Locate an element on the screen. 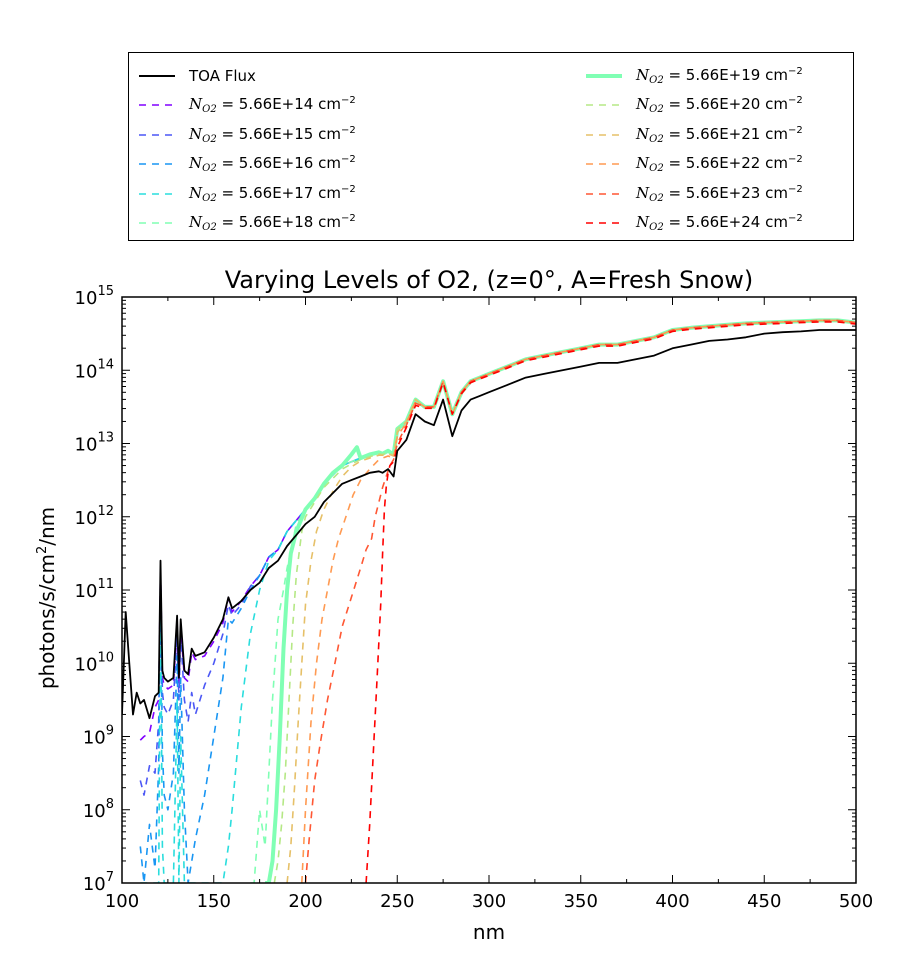 The height and width of the screenshot is (970, 899). legend-value: = 5.66E+24 cm is located at coordinates (725, 222).